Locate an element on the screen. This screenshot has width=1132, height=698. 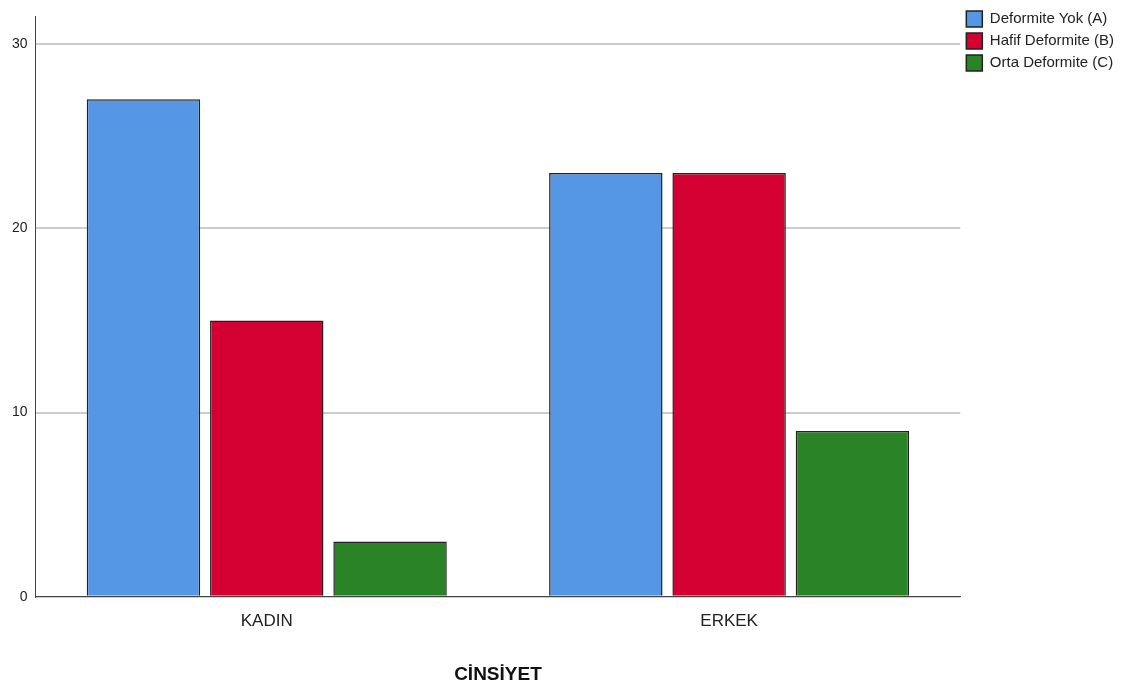
x-axis-title: CİNSİYET is located at coordinates (498, 673).